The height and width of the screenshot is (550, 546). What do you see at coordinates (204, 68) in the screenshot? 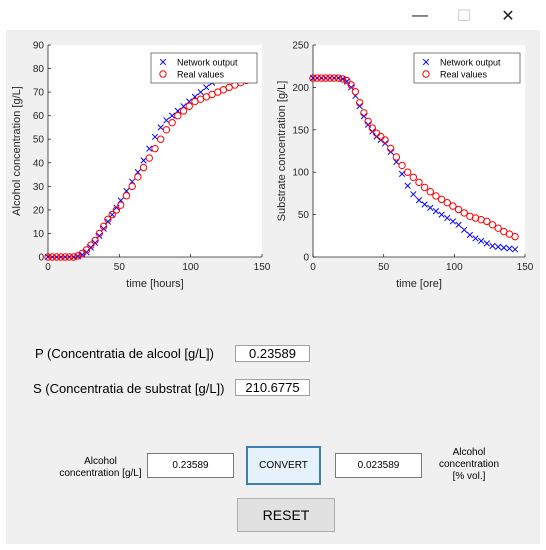
I see `legend-box` at bounding box center [204, 68].